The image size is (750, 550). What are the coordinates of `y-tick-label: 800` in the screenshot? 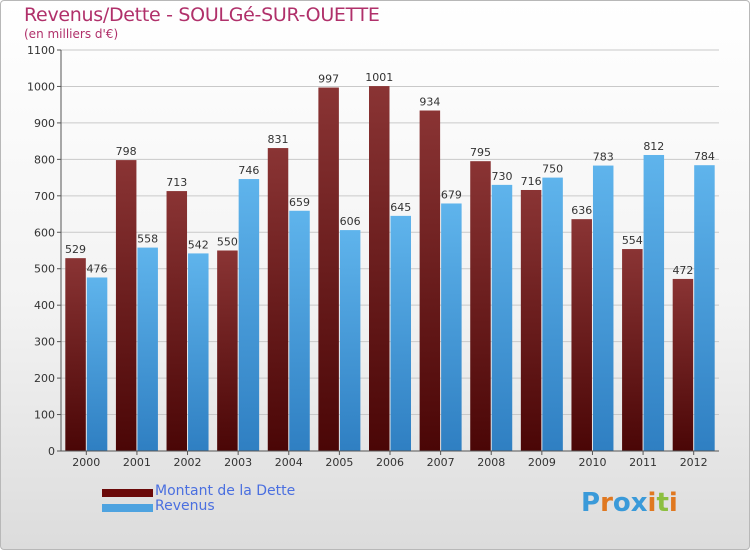 It's located at (44, 159).